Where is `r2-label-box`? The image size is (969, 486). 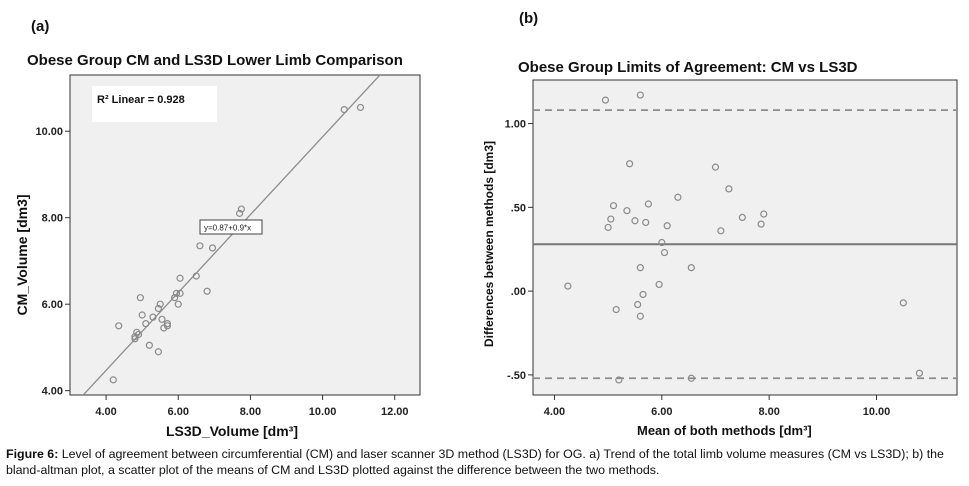 r2-label-box is located at coordinates (154, 104).